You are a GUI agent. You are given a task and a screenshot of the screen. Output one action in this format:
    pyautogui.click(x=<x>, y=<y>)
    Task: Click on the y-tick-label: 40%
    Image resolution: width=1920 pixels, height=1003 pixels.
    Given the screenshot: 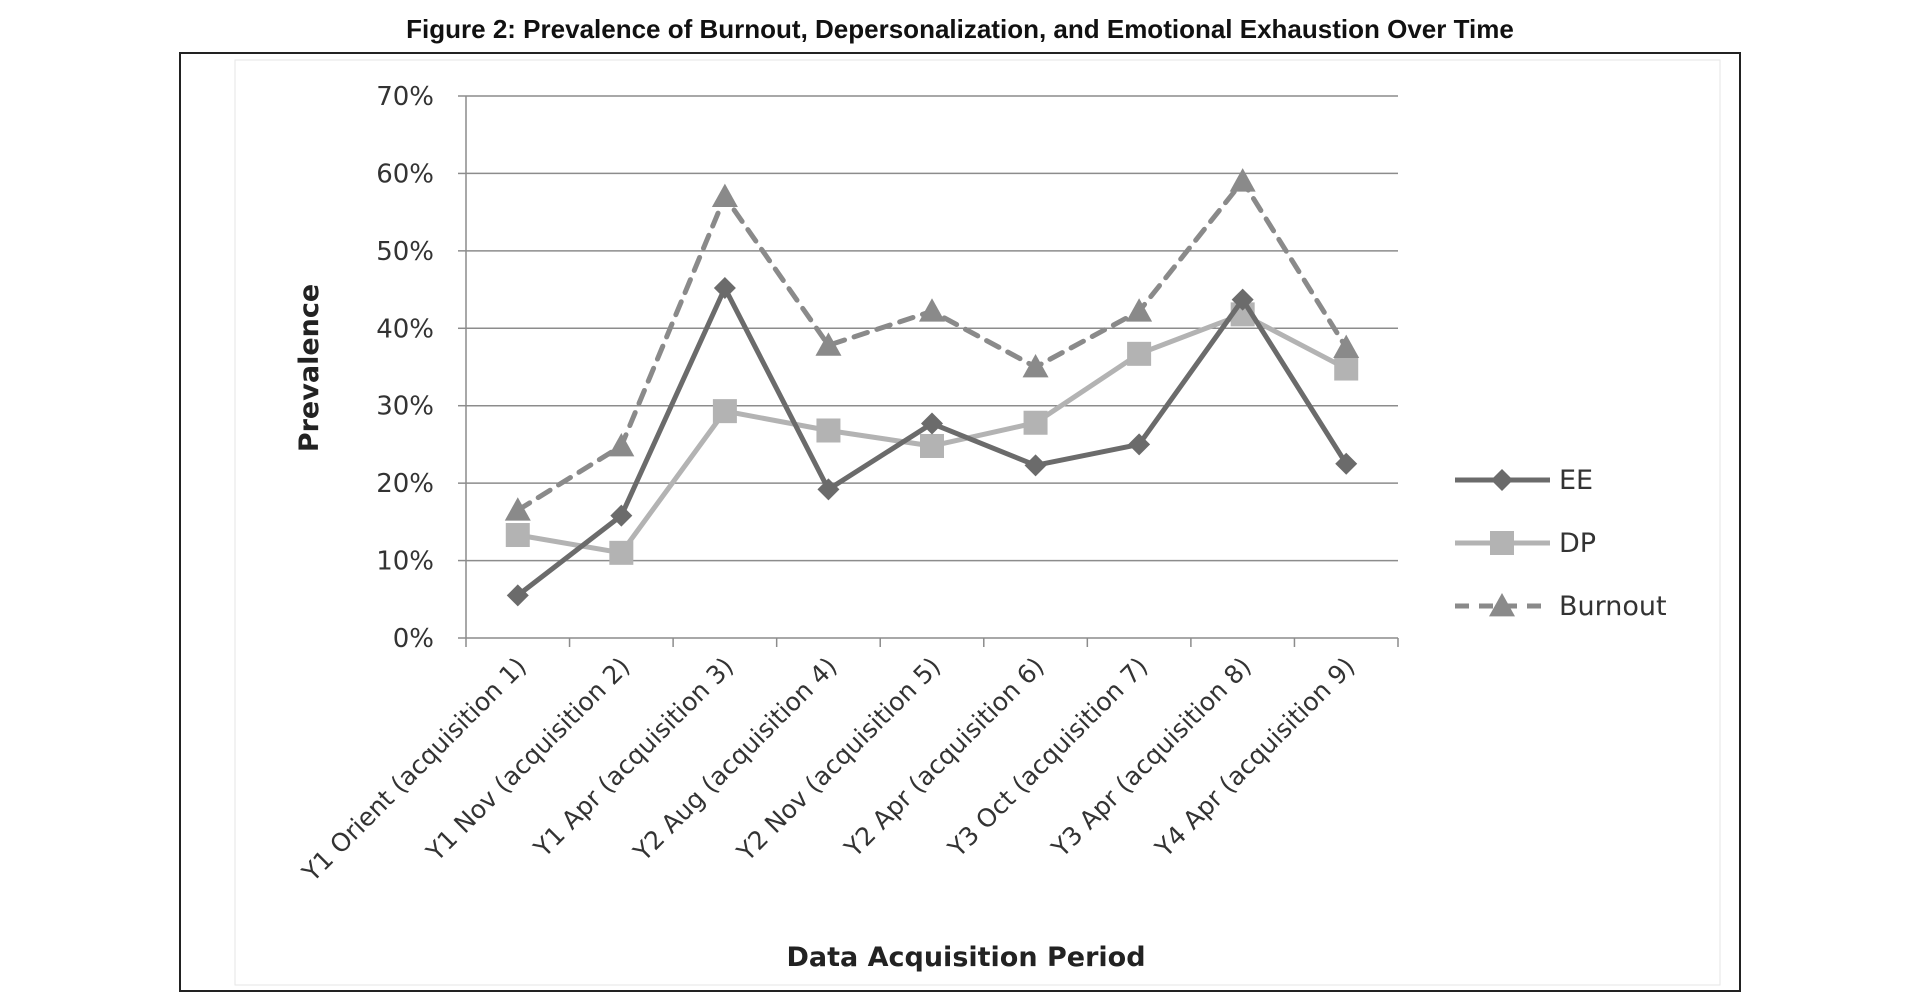 What is the action you would take?
    pyautogui.click(x=405, y=329)
    